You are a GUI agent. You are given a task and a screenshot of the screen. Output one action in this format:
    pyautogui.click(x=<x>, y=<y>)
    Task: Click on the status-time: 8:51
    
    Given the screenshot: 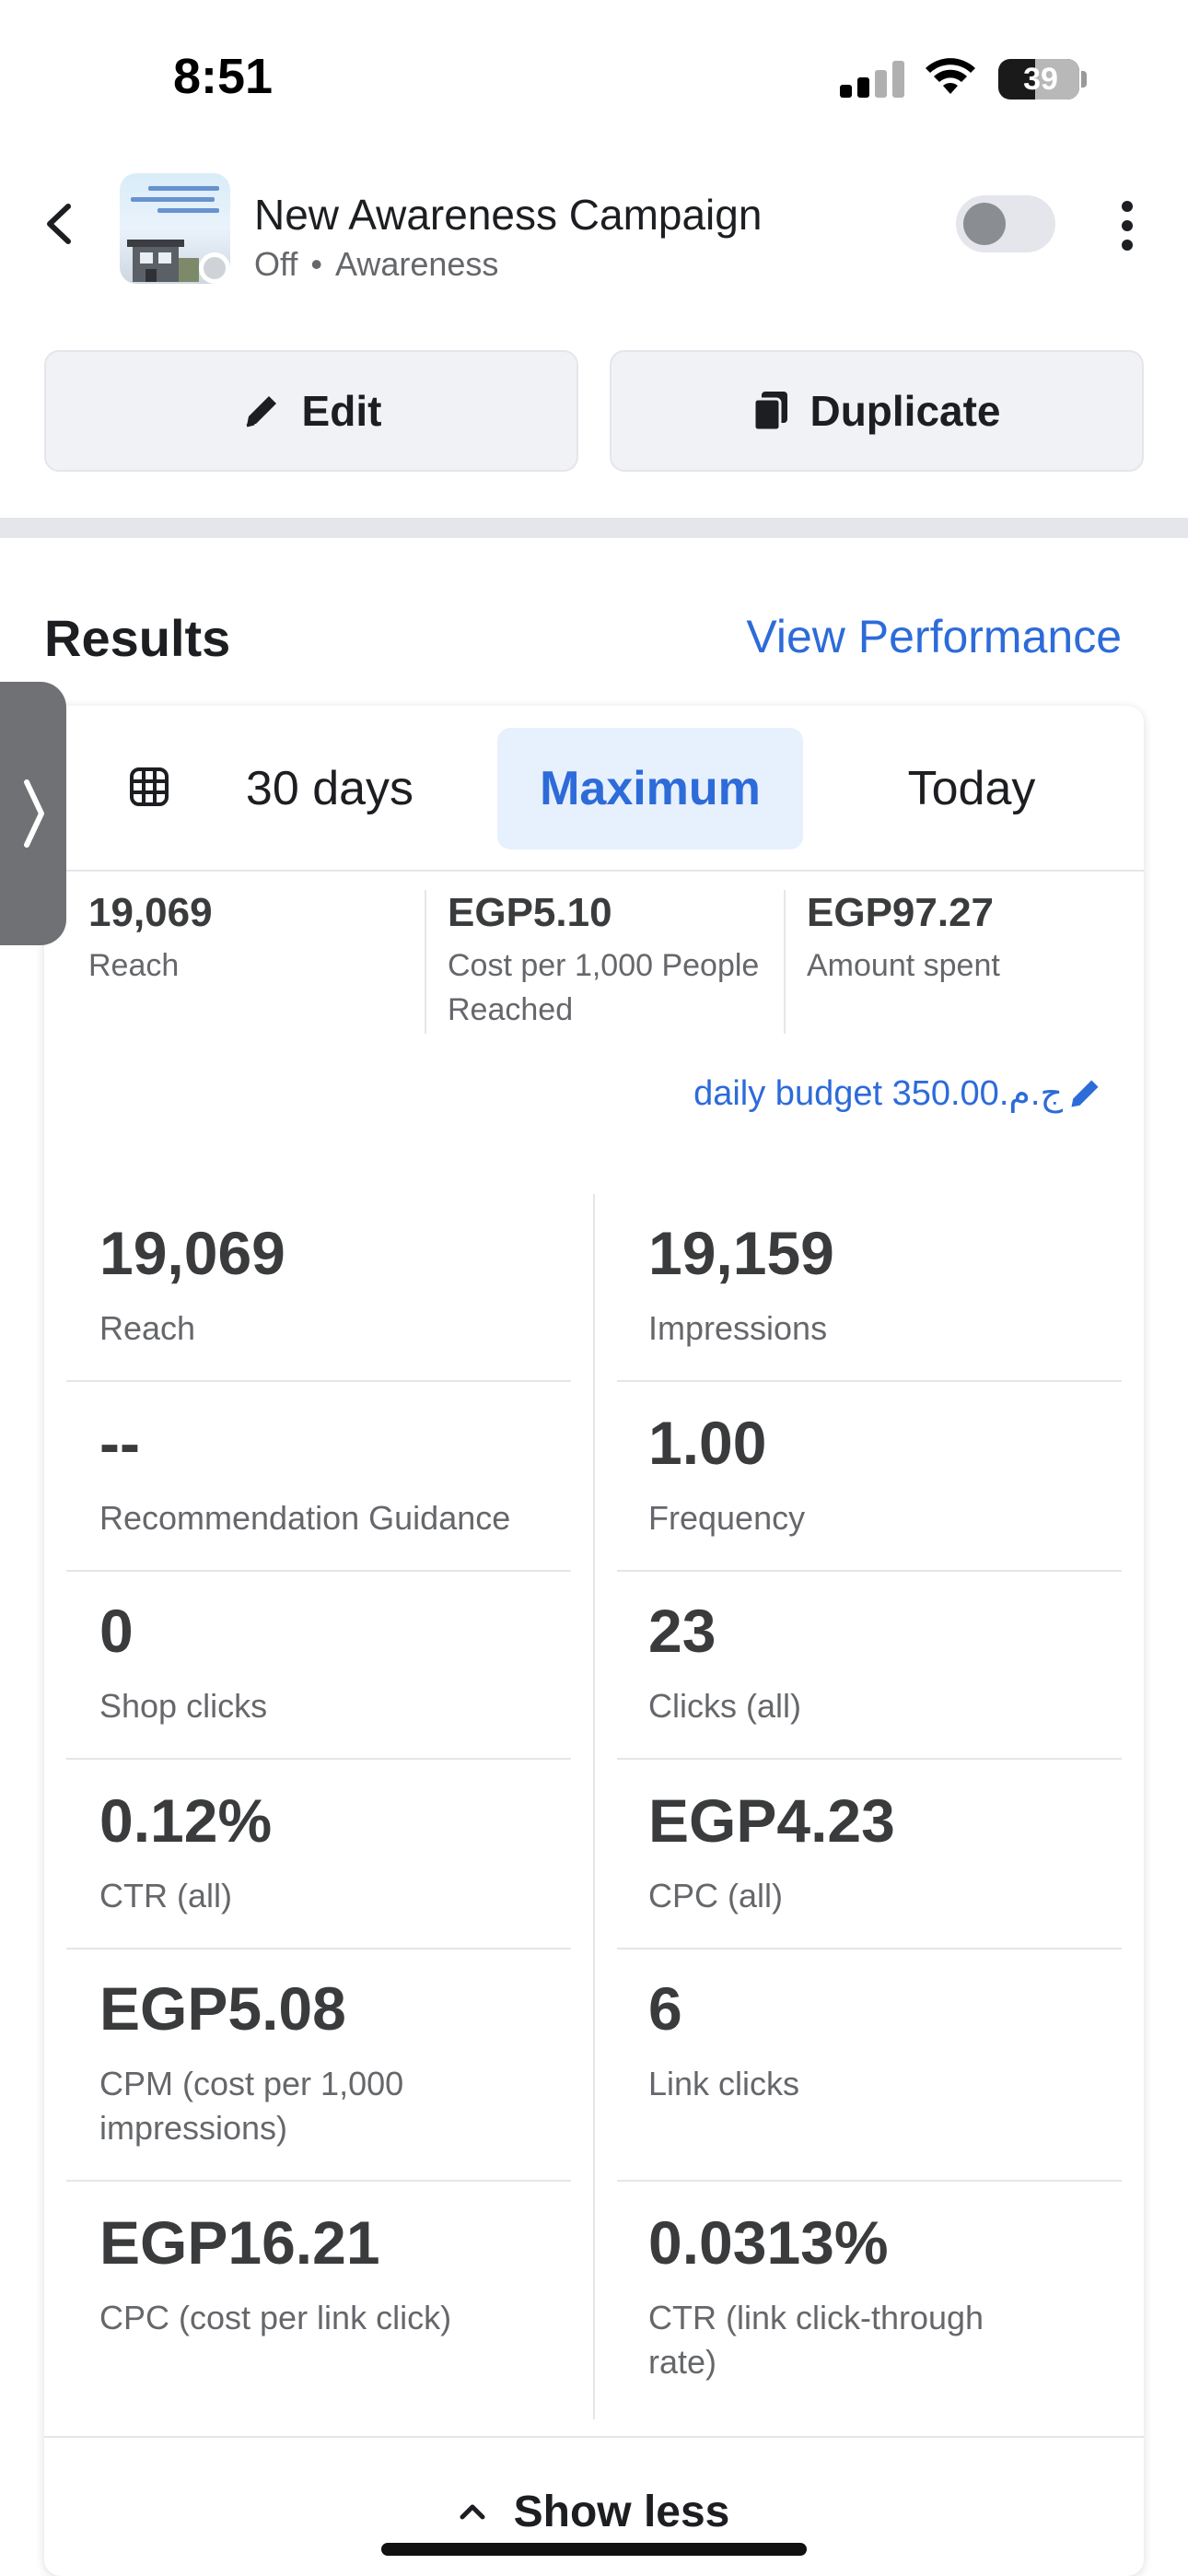 What is the action you would take?
    pyautogui.click(x=223, y=76)
    